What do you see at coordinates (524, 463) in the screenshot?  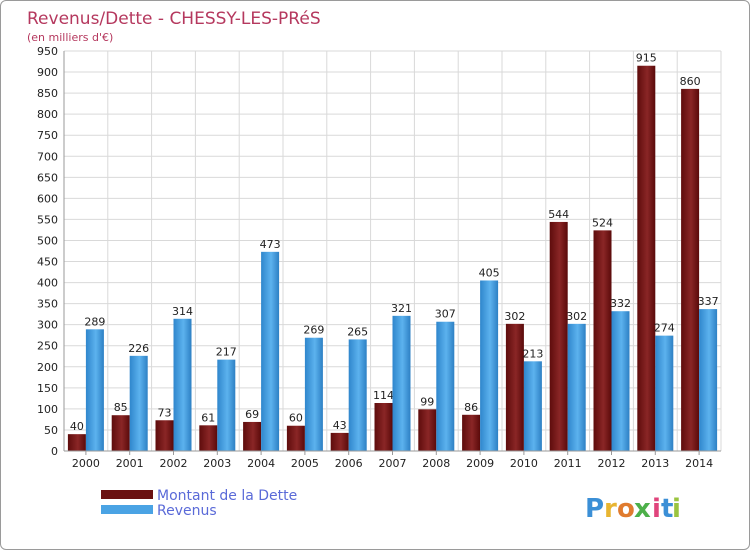 I see `x-tick-label: 2010` at bounding box center [524, 463].